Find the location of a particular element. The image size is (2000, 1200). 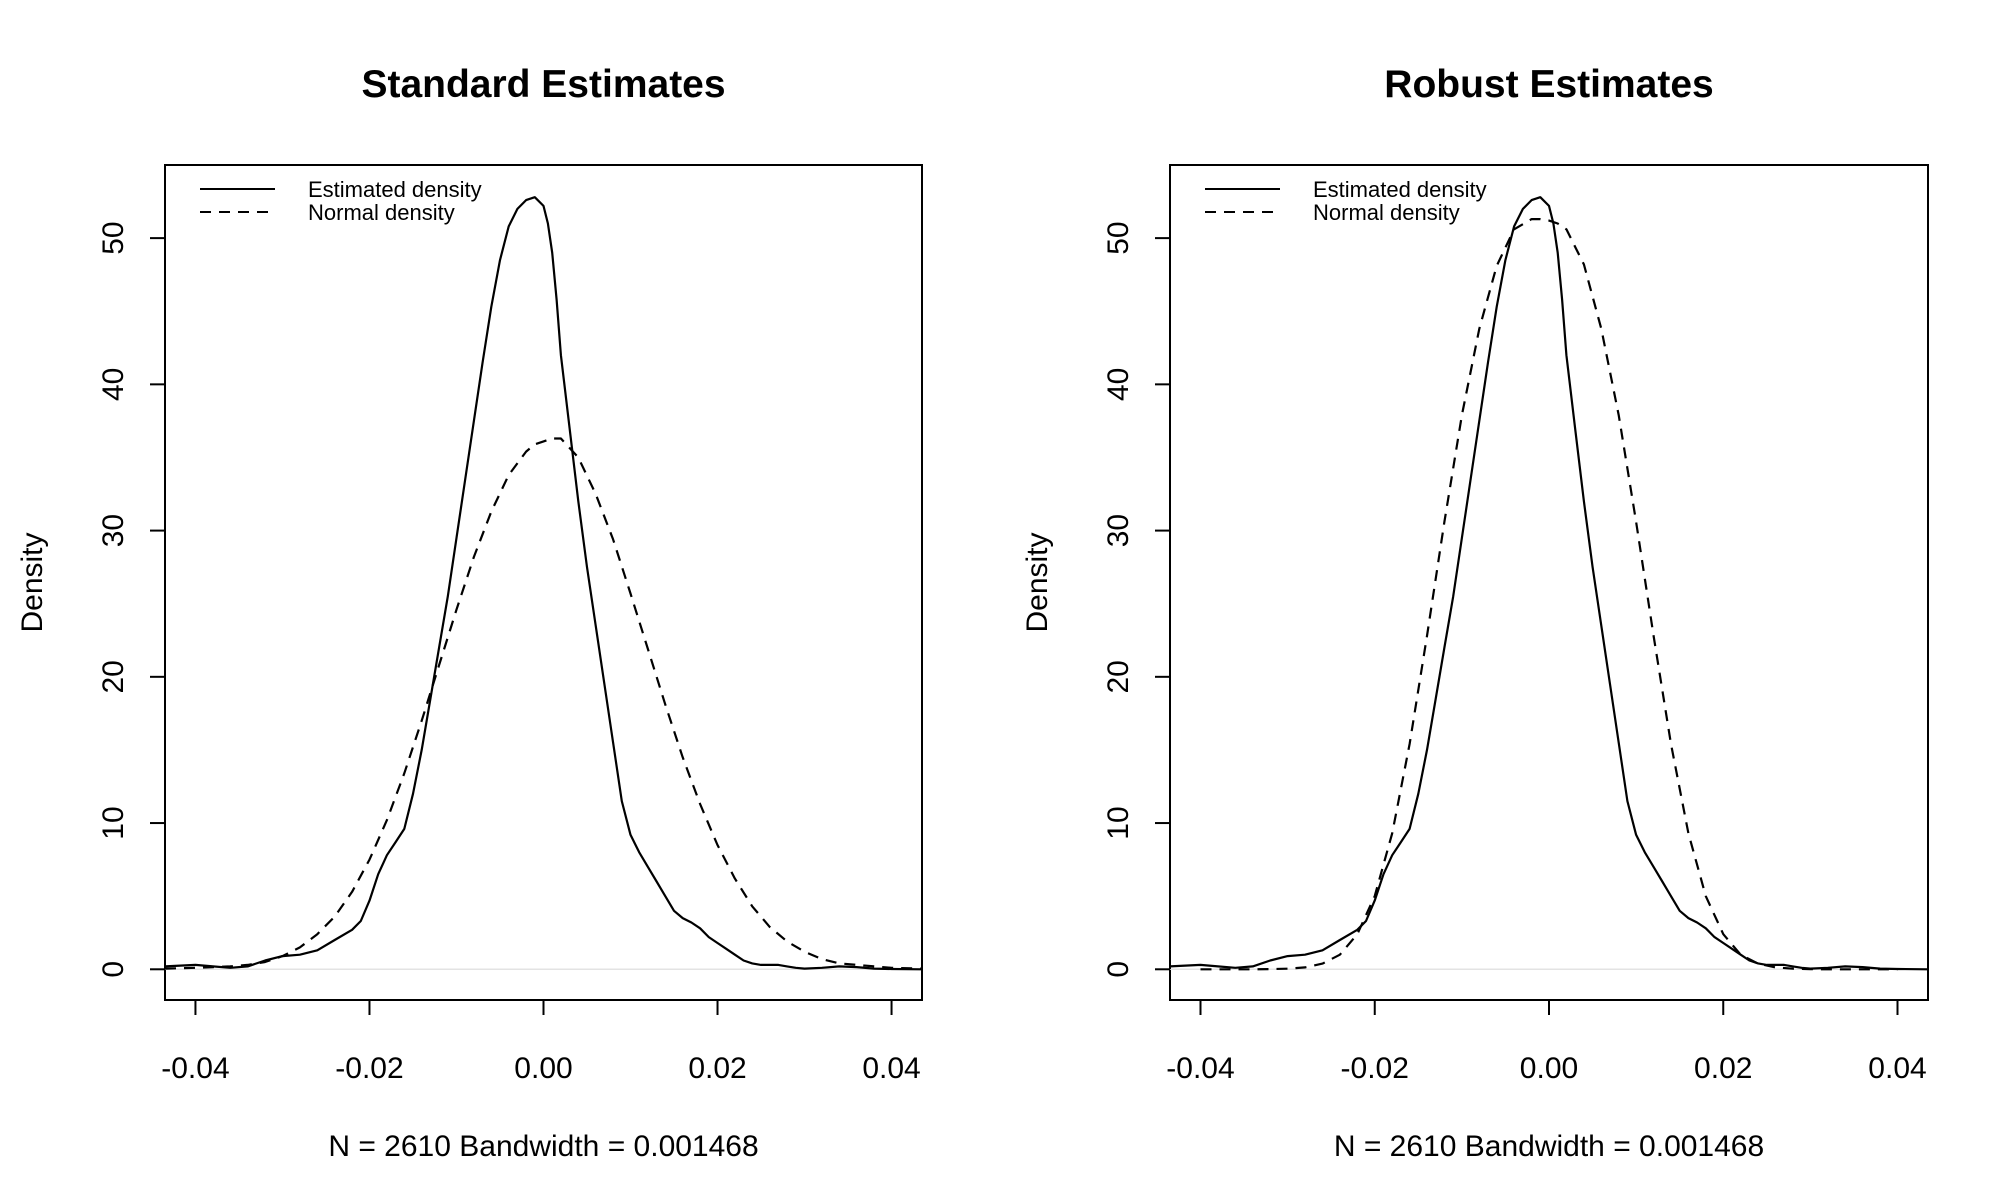

chart-title: Standard Estimates is located at coordinates (543, 84).